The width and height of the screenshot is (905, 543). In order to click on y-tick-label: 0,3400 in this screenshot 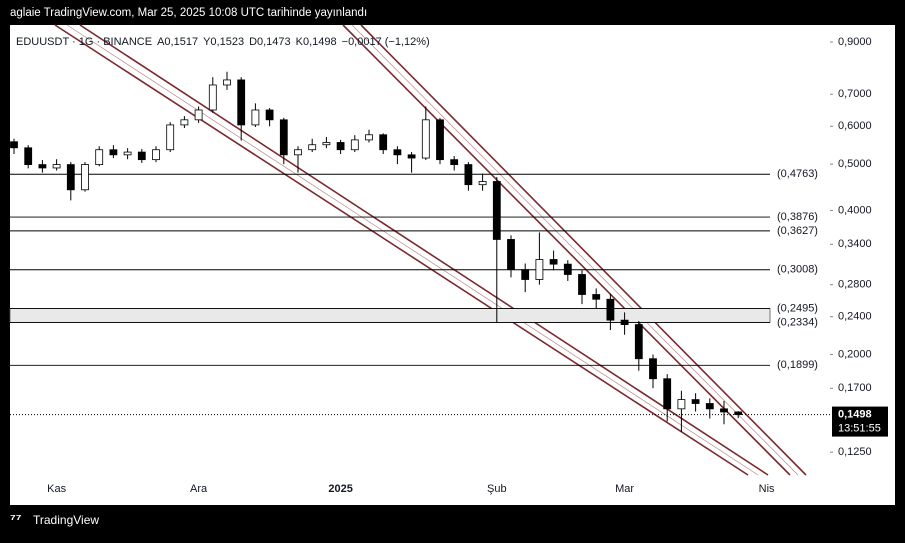, I will do `click(855, 244)`.